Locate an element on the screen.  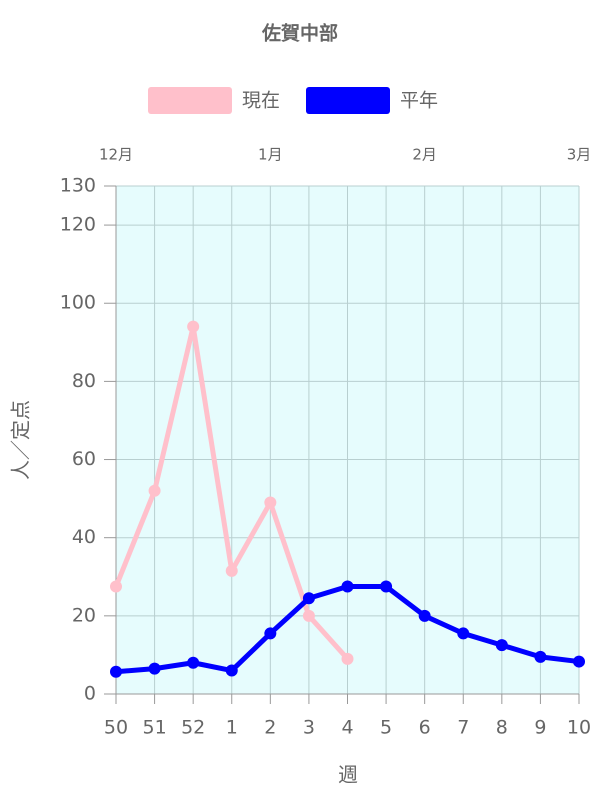
y-tick-label: 120 is located at coordinates (78, 225).